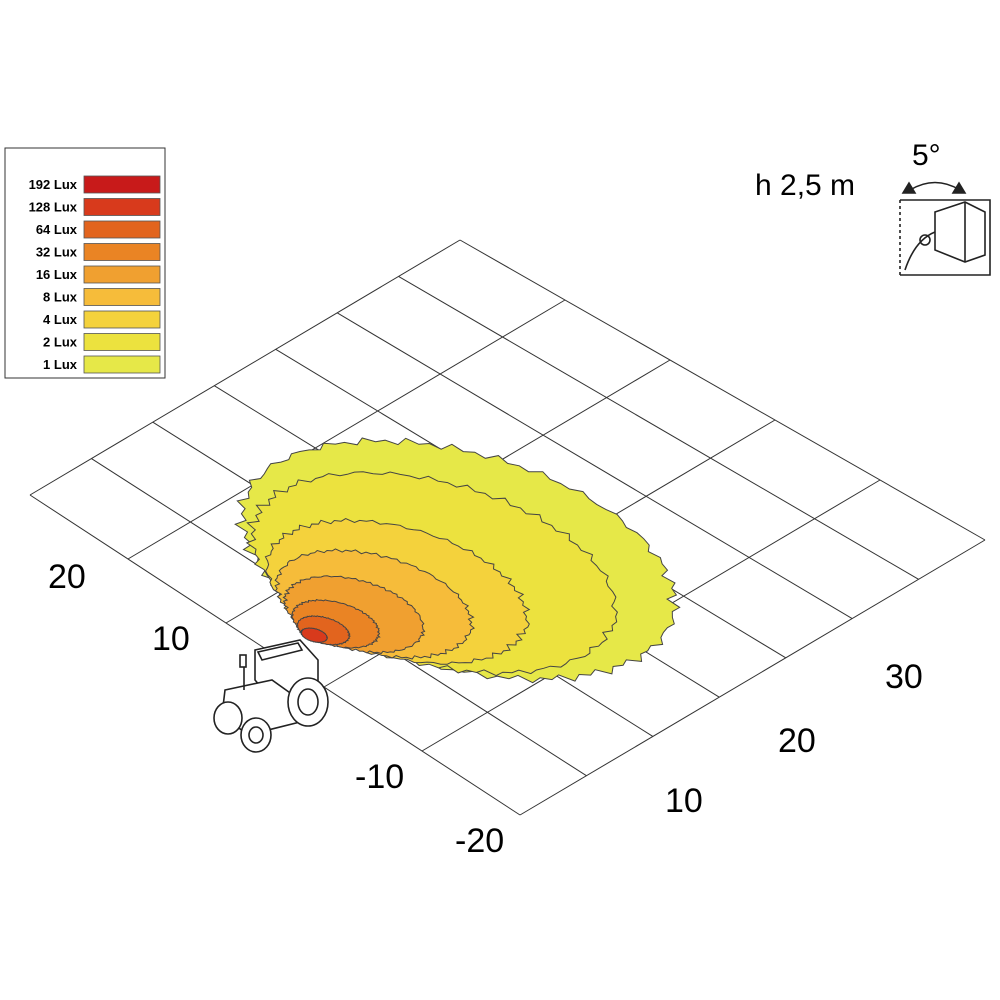 This screenshot has height=1000, width=1000. I want to click on contour, so click(314, 635).